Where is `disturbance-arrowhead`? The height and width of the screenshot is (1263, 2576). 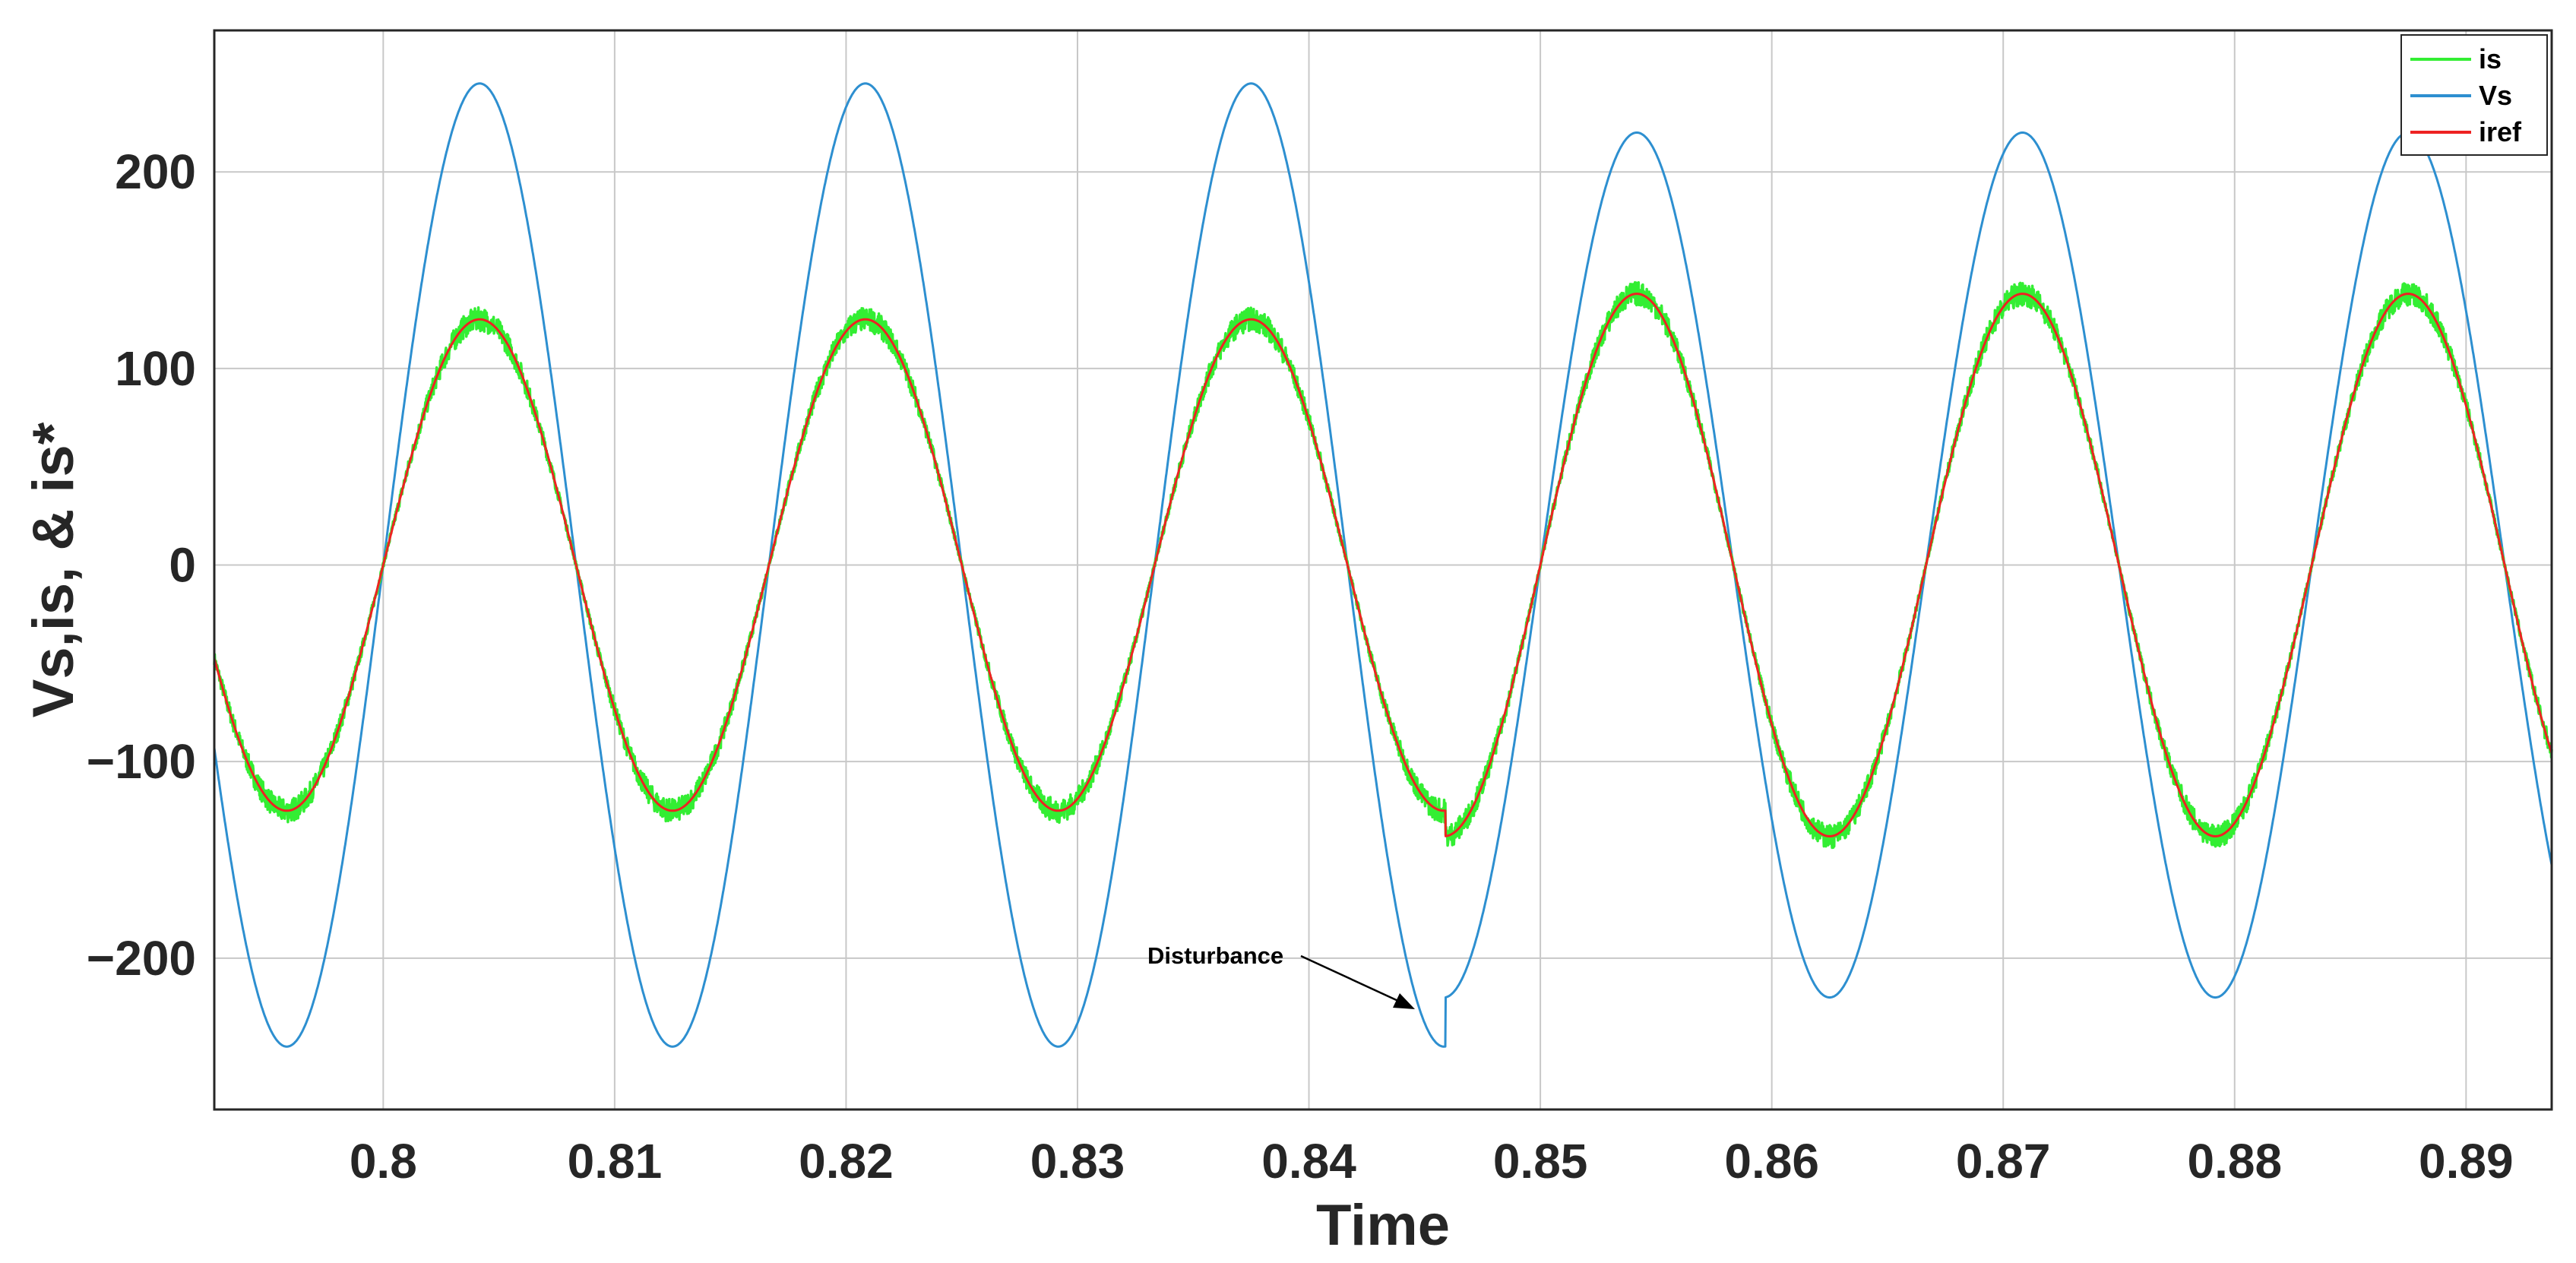 disturbance-arrowhead is located at coordinates (1404, 1001).